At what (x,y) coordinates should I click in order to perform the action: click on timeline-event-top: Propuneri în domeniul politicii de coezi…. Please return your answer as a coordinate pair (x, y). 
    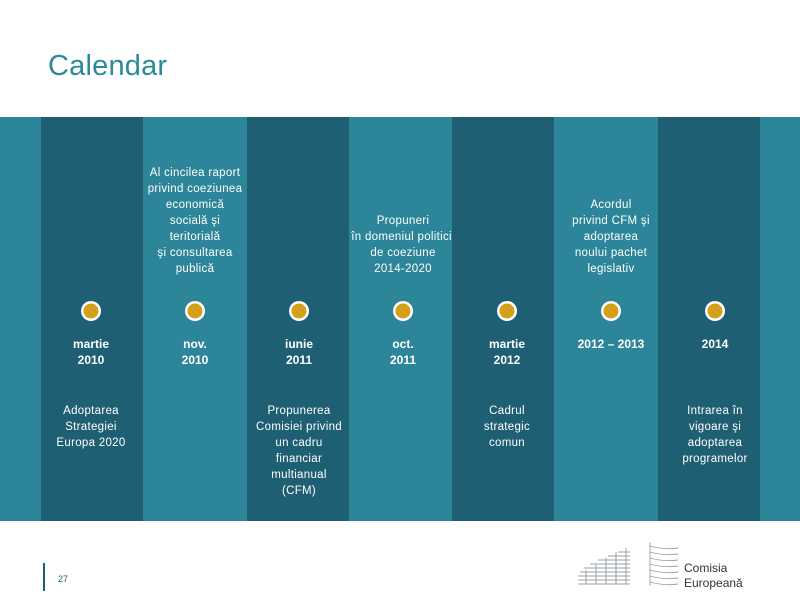
    Looking at the image, I should click on (403, 245).